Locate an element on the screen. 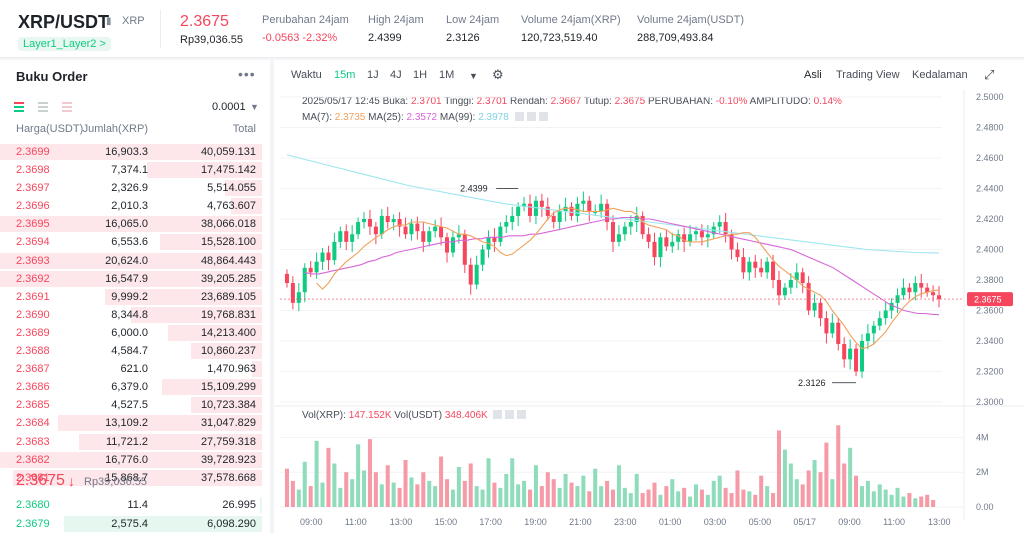 Image resolution: width=1024 pixels, height=533 pixels. ask-row: 2.3696 2,010.3 4,763.607 is located at coordinates (135, 206).